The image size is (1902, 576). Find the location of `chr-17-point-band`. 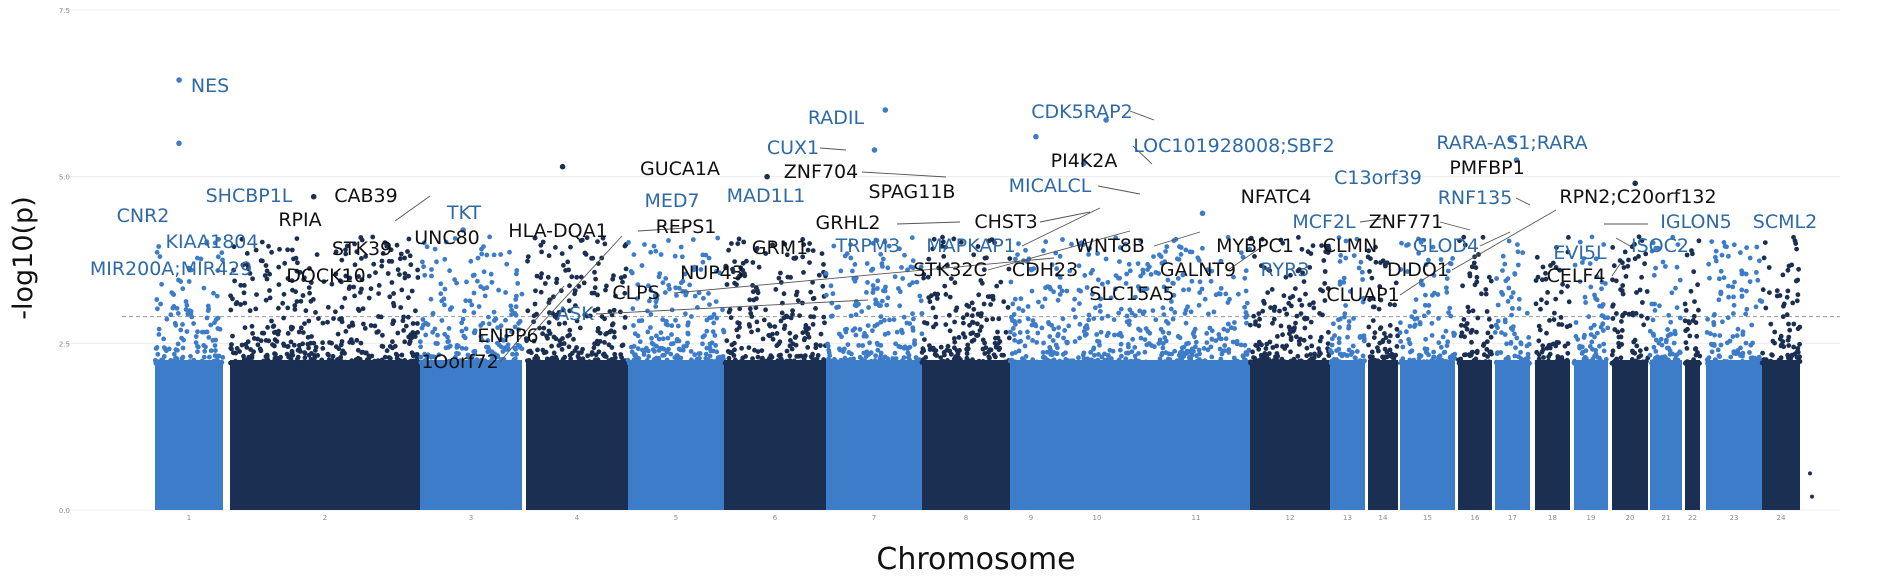

chr-17-point-band is located at coordinates (1512, 435).